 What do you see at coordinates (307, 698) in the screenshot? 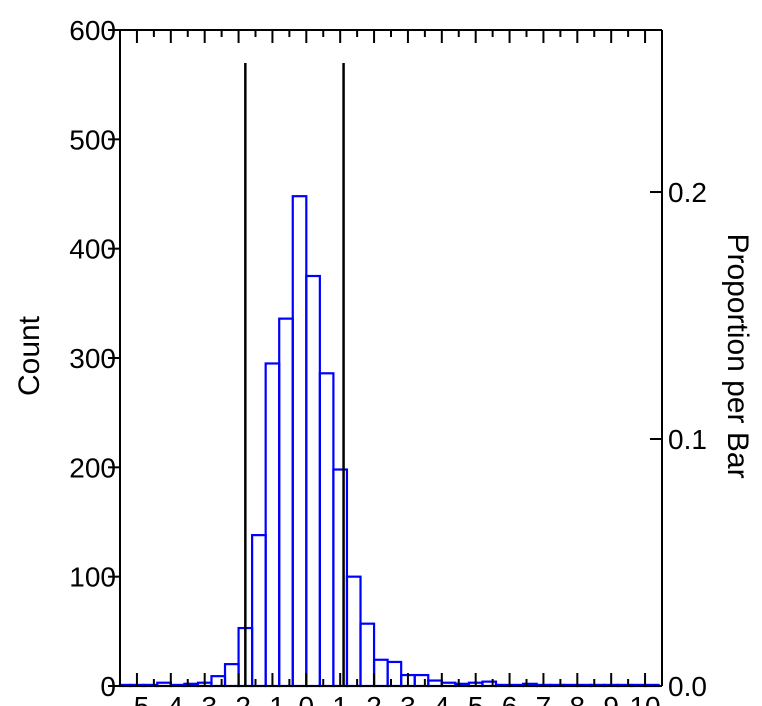
I see `x-tick-label: 0` at bounding box center [307, 698].